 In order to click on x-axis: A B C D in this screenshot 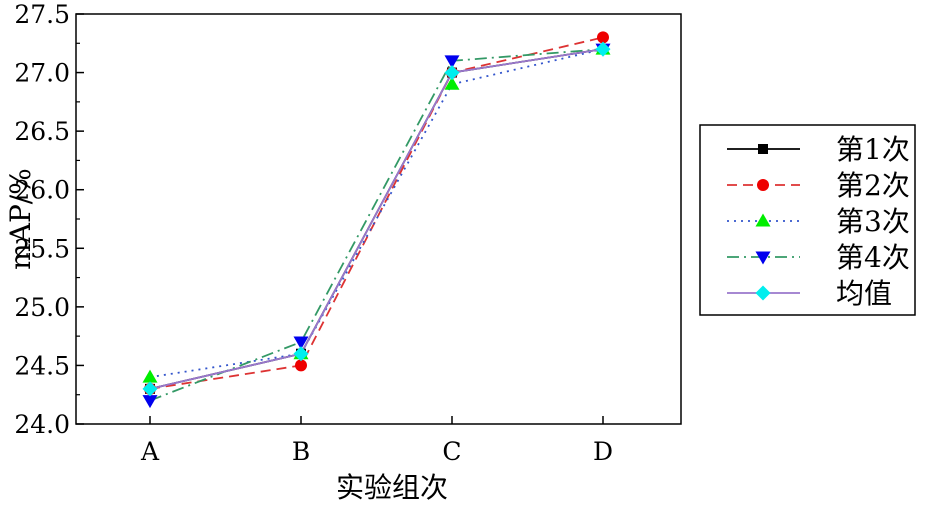, I will do `click(376, 441)`.